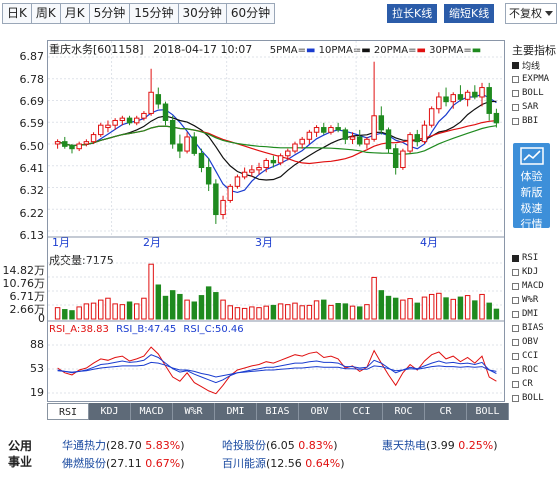  I want to click on month-label: 4月, so click(429, 242).